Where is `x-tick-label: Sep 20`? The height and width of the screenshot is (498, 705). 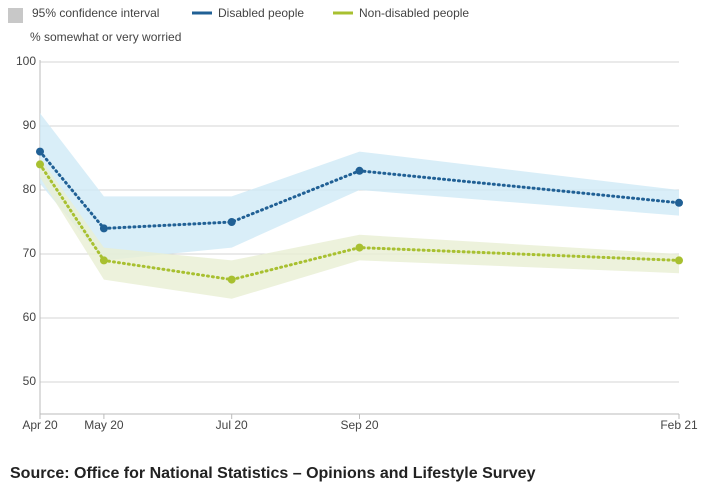
x-tick-label: Sep 20 is located at coordinates (359, 425).